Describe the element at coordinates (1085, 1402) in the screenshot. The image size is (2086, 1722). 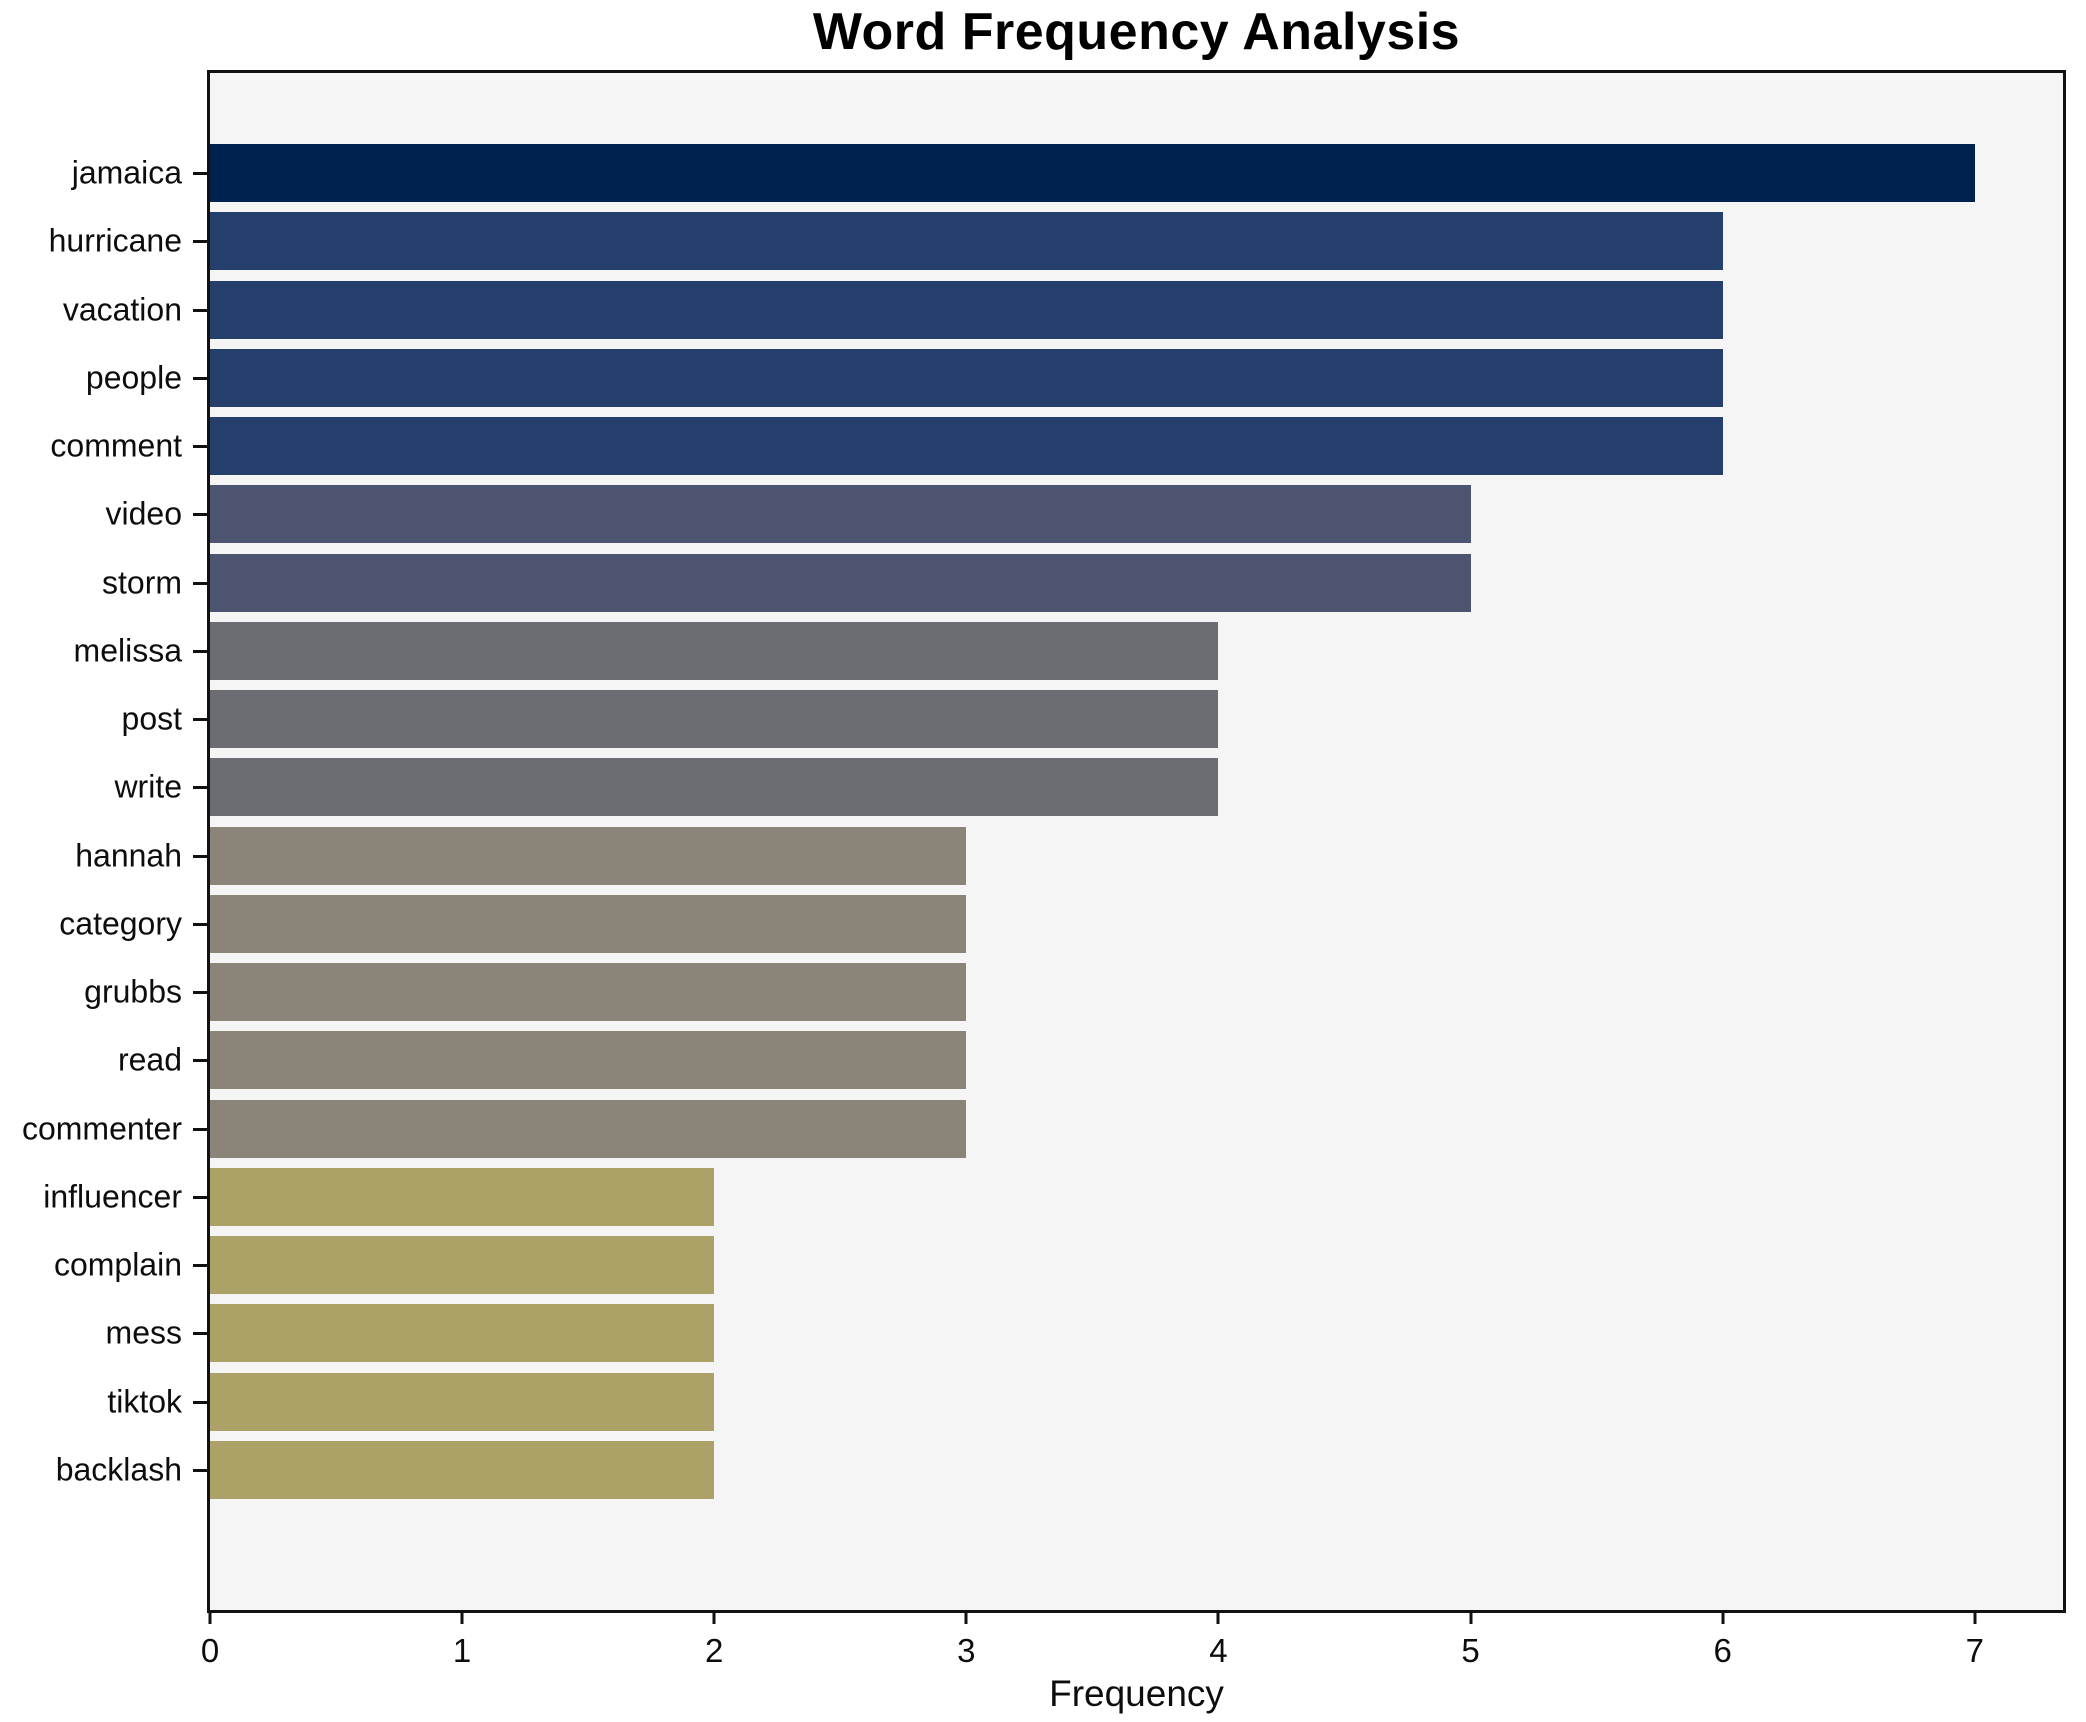
I see `bar-row: tiktok` at that location.